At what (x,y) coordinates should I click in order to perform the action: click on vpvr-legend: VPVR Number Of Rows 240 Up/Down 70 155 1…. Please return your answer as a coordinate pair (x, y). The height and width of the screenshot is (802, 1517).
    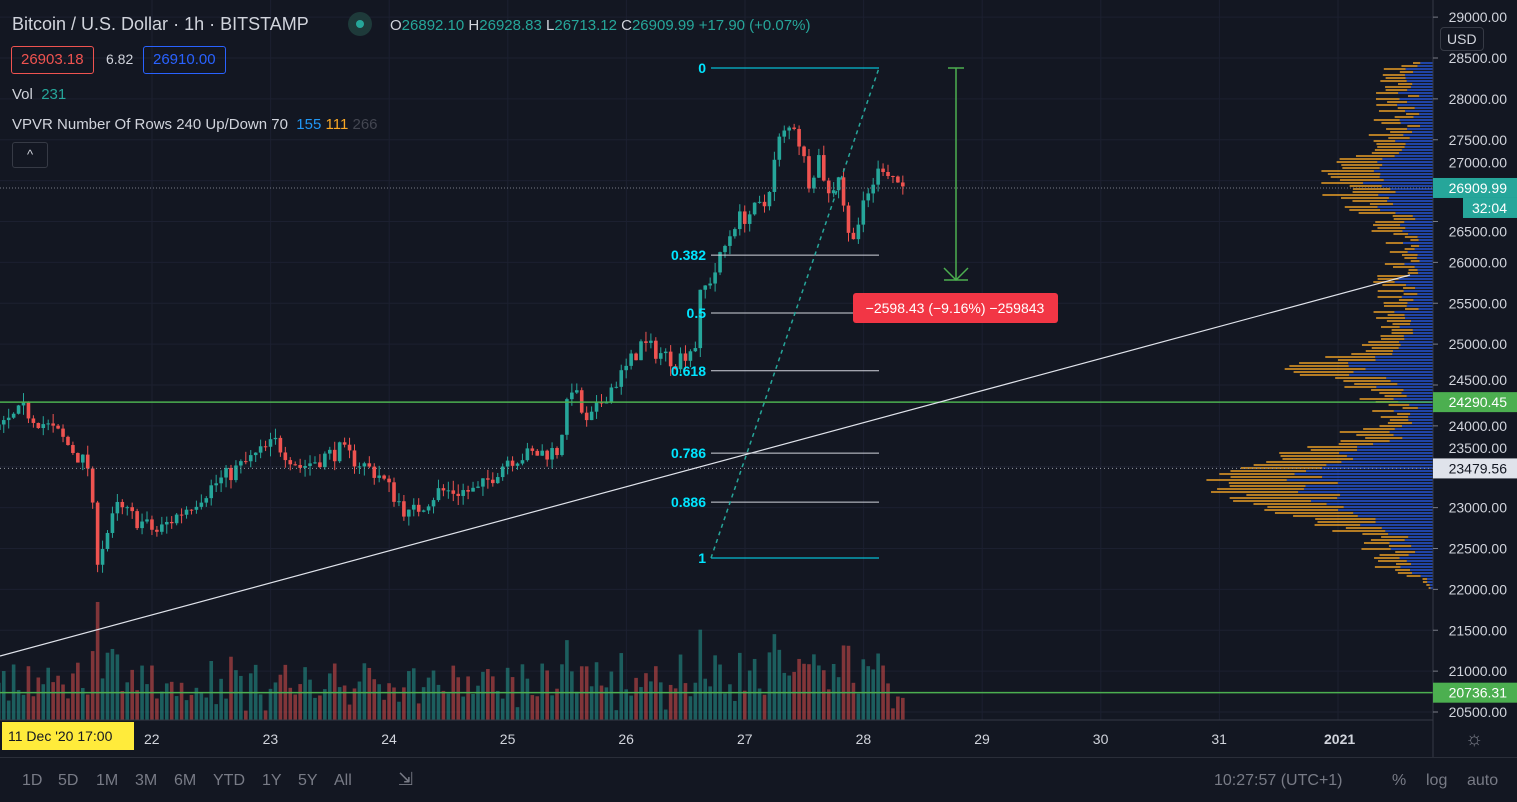
    Looking at the image, I should click on (195, 124).